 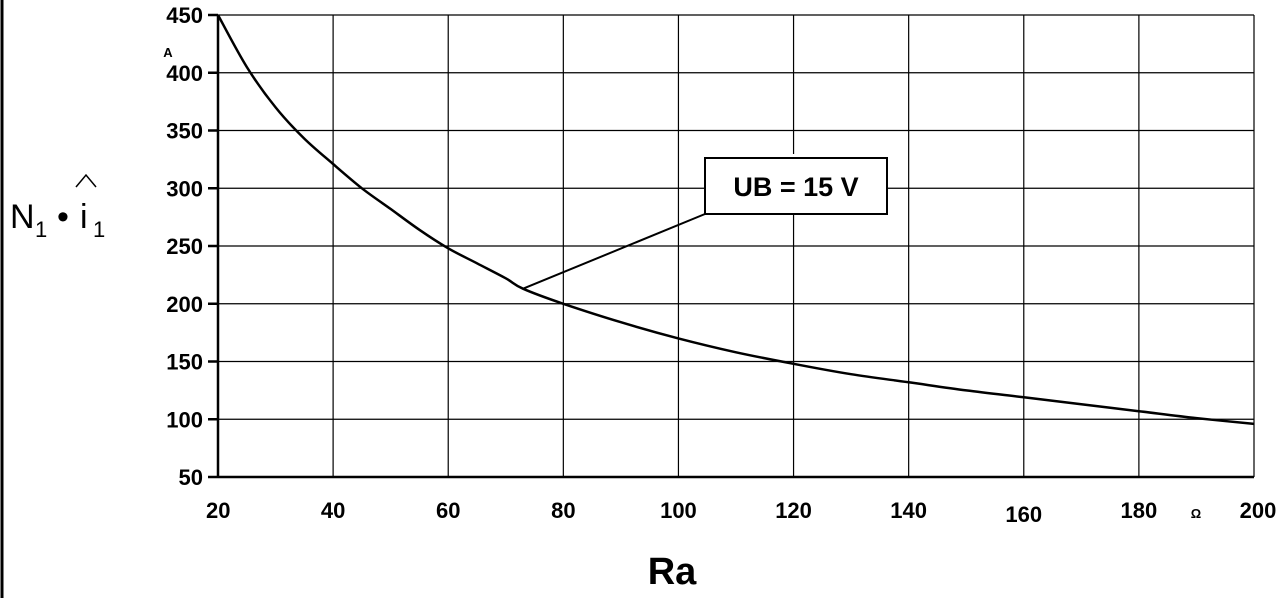 What do you see at coordinates (41, 229) in the screenshot?
I see `y-axis-label-n-sub: 1` at bounding box center [41, 229].